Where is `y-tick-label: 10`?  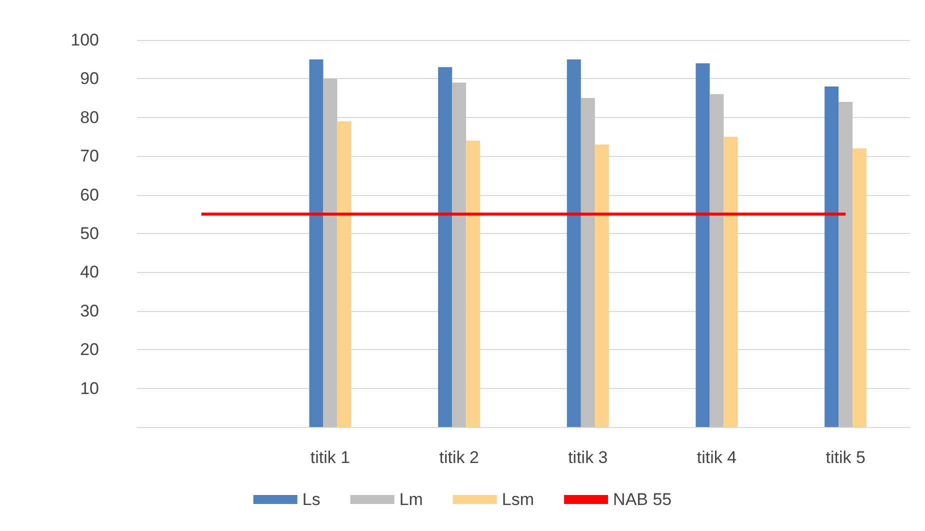
y-tick-label: 10 is located at coordinates (89, 388).